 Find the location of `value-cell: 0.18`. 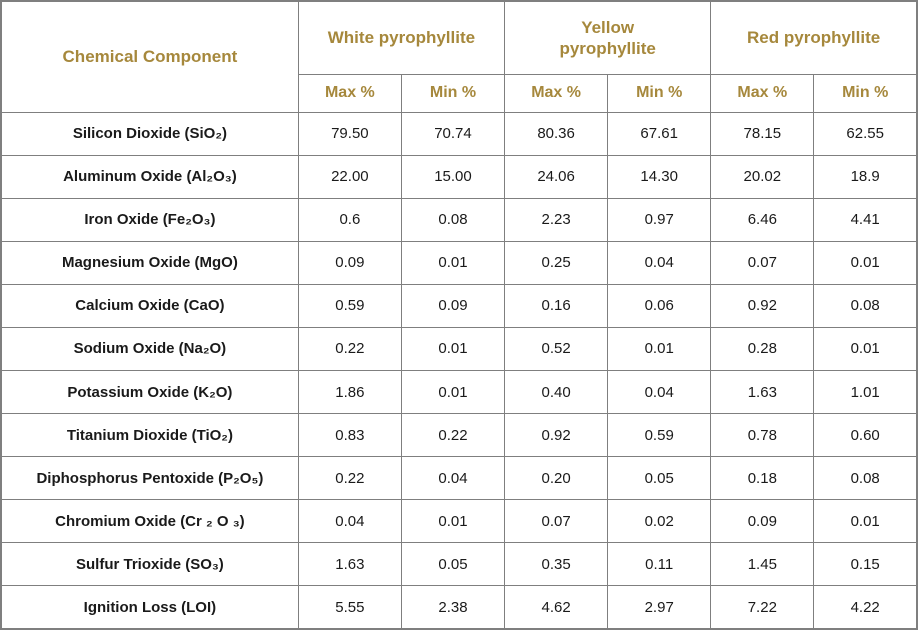

value-cell: 0.18 is located at coordinates (762, 478).